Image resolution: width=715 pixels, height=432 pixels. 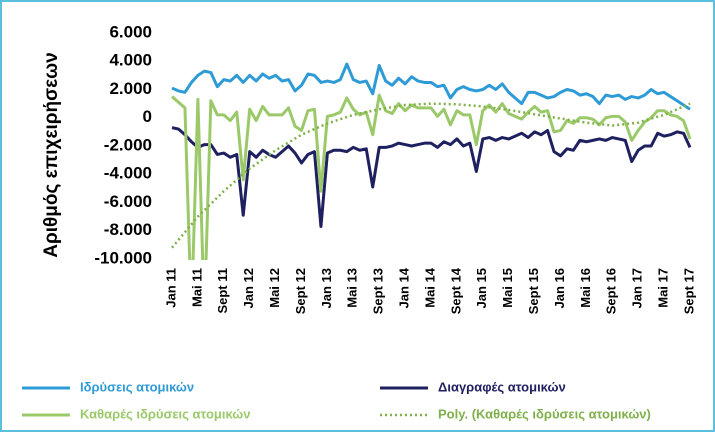 What do you see at coordinates (137, 386) in the screenshot?
I see `legend-label: Ιδρύσεις ατομικών` at bounding box center [137, 386].